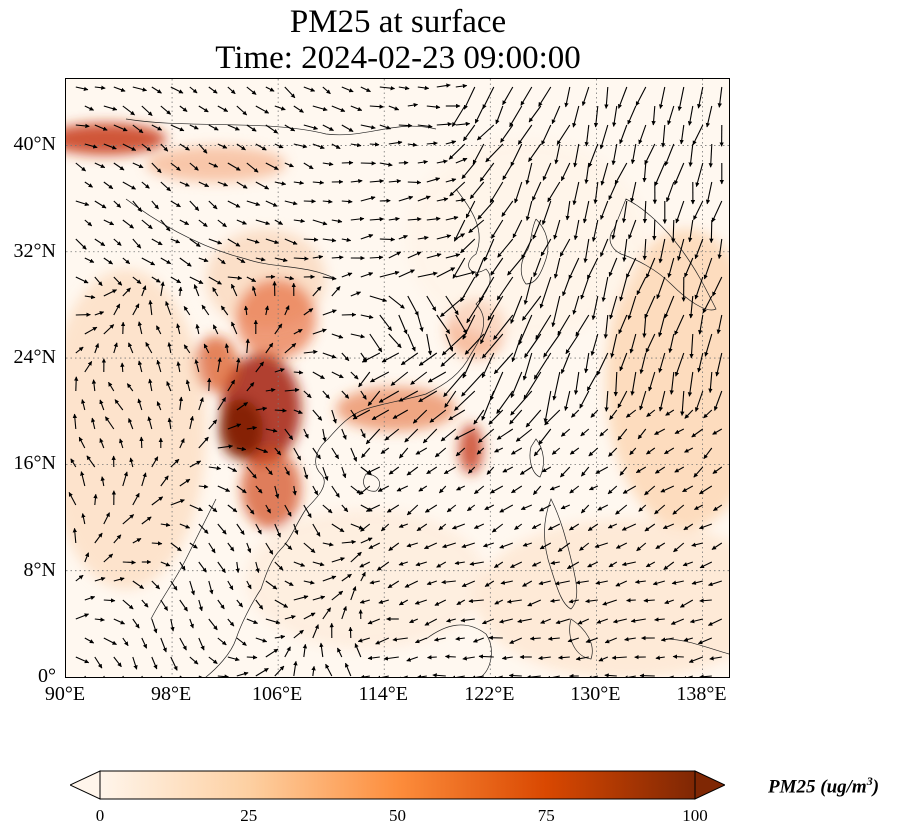 Image resolution: width=905 pixels, height=836 pixels. What do you see at coordinates (397, 785) in the screenshot?
I see `colorbar` at bounding box center [397, 785].